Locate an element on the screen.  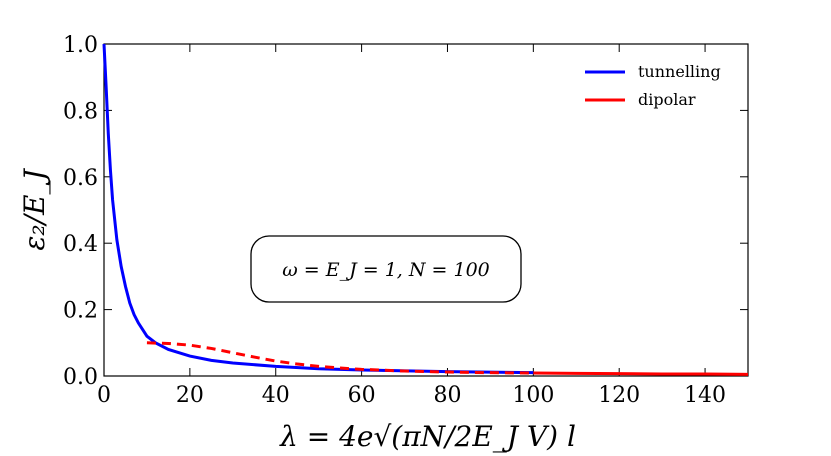
x-tick-label: 100 is located at coordinates (533, 395).